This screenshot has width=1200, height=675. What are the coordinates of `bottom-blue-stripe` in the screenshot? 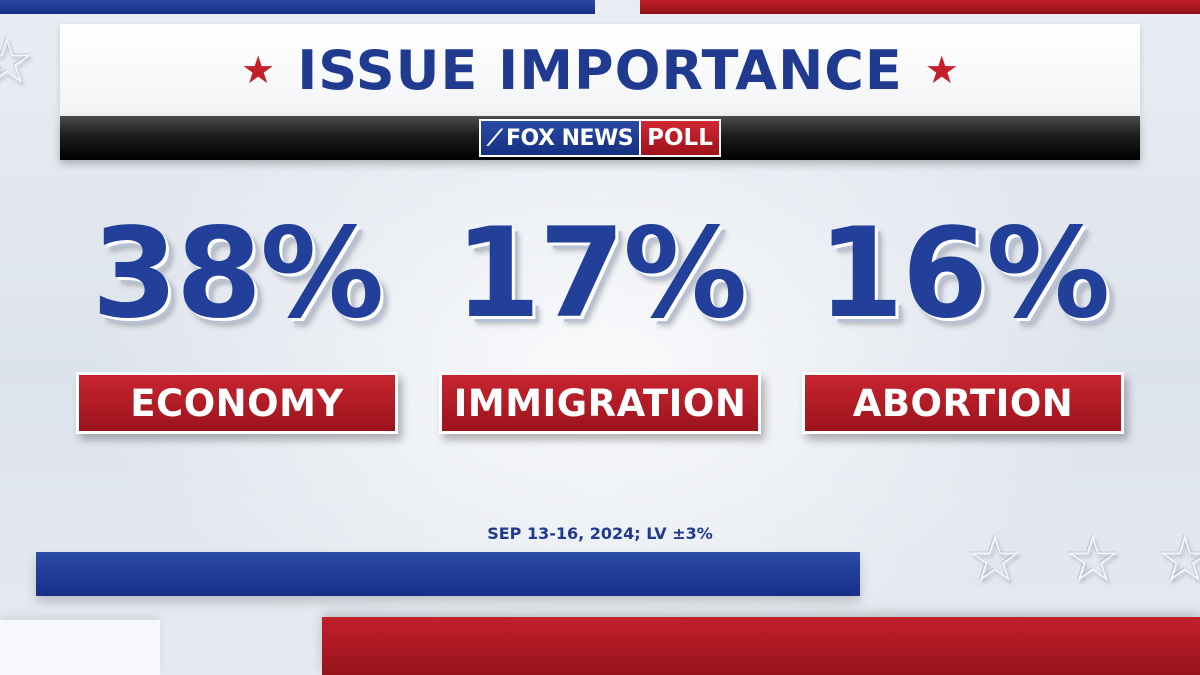 It's located at (448, 574).